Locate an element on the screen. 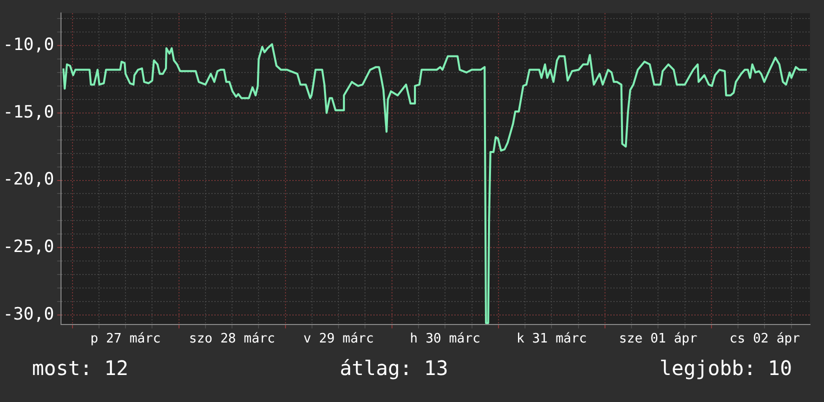  x-tick-label: v 29 márc is located at coordinates (338, 339).